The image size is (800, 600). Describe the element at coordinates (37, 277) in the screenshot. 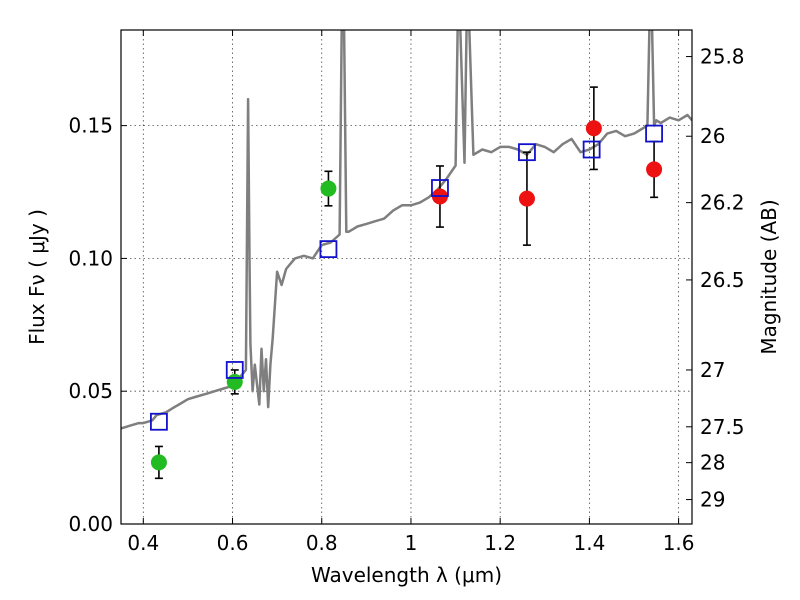

I see `y-axis-label: Flux Fν ( μJy )` at that location.